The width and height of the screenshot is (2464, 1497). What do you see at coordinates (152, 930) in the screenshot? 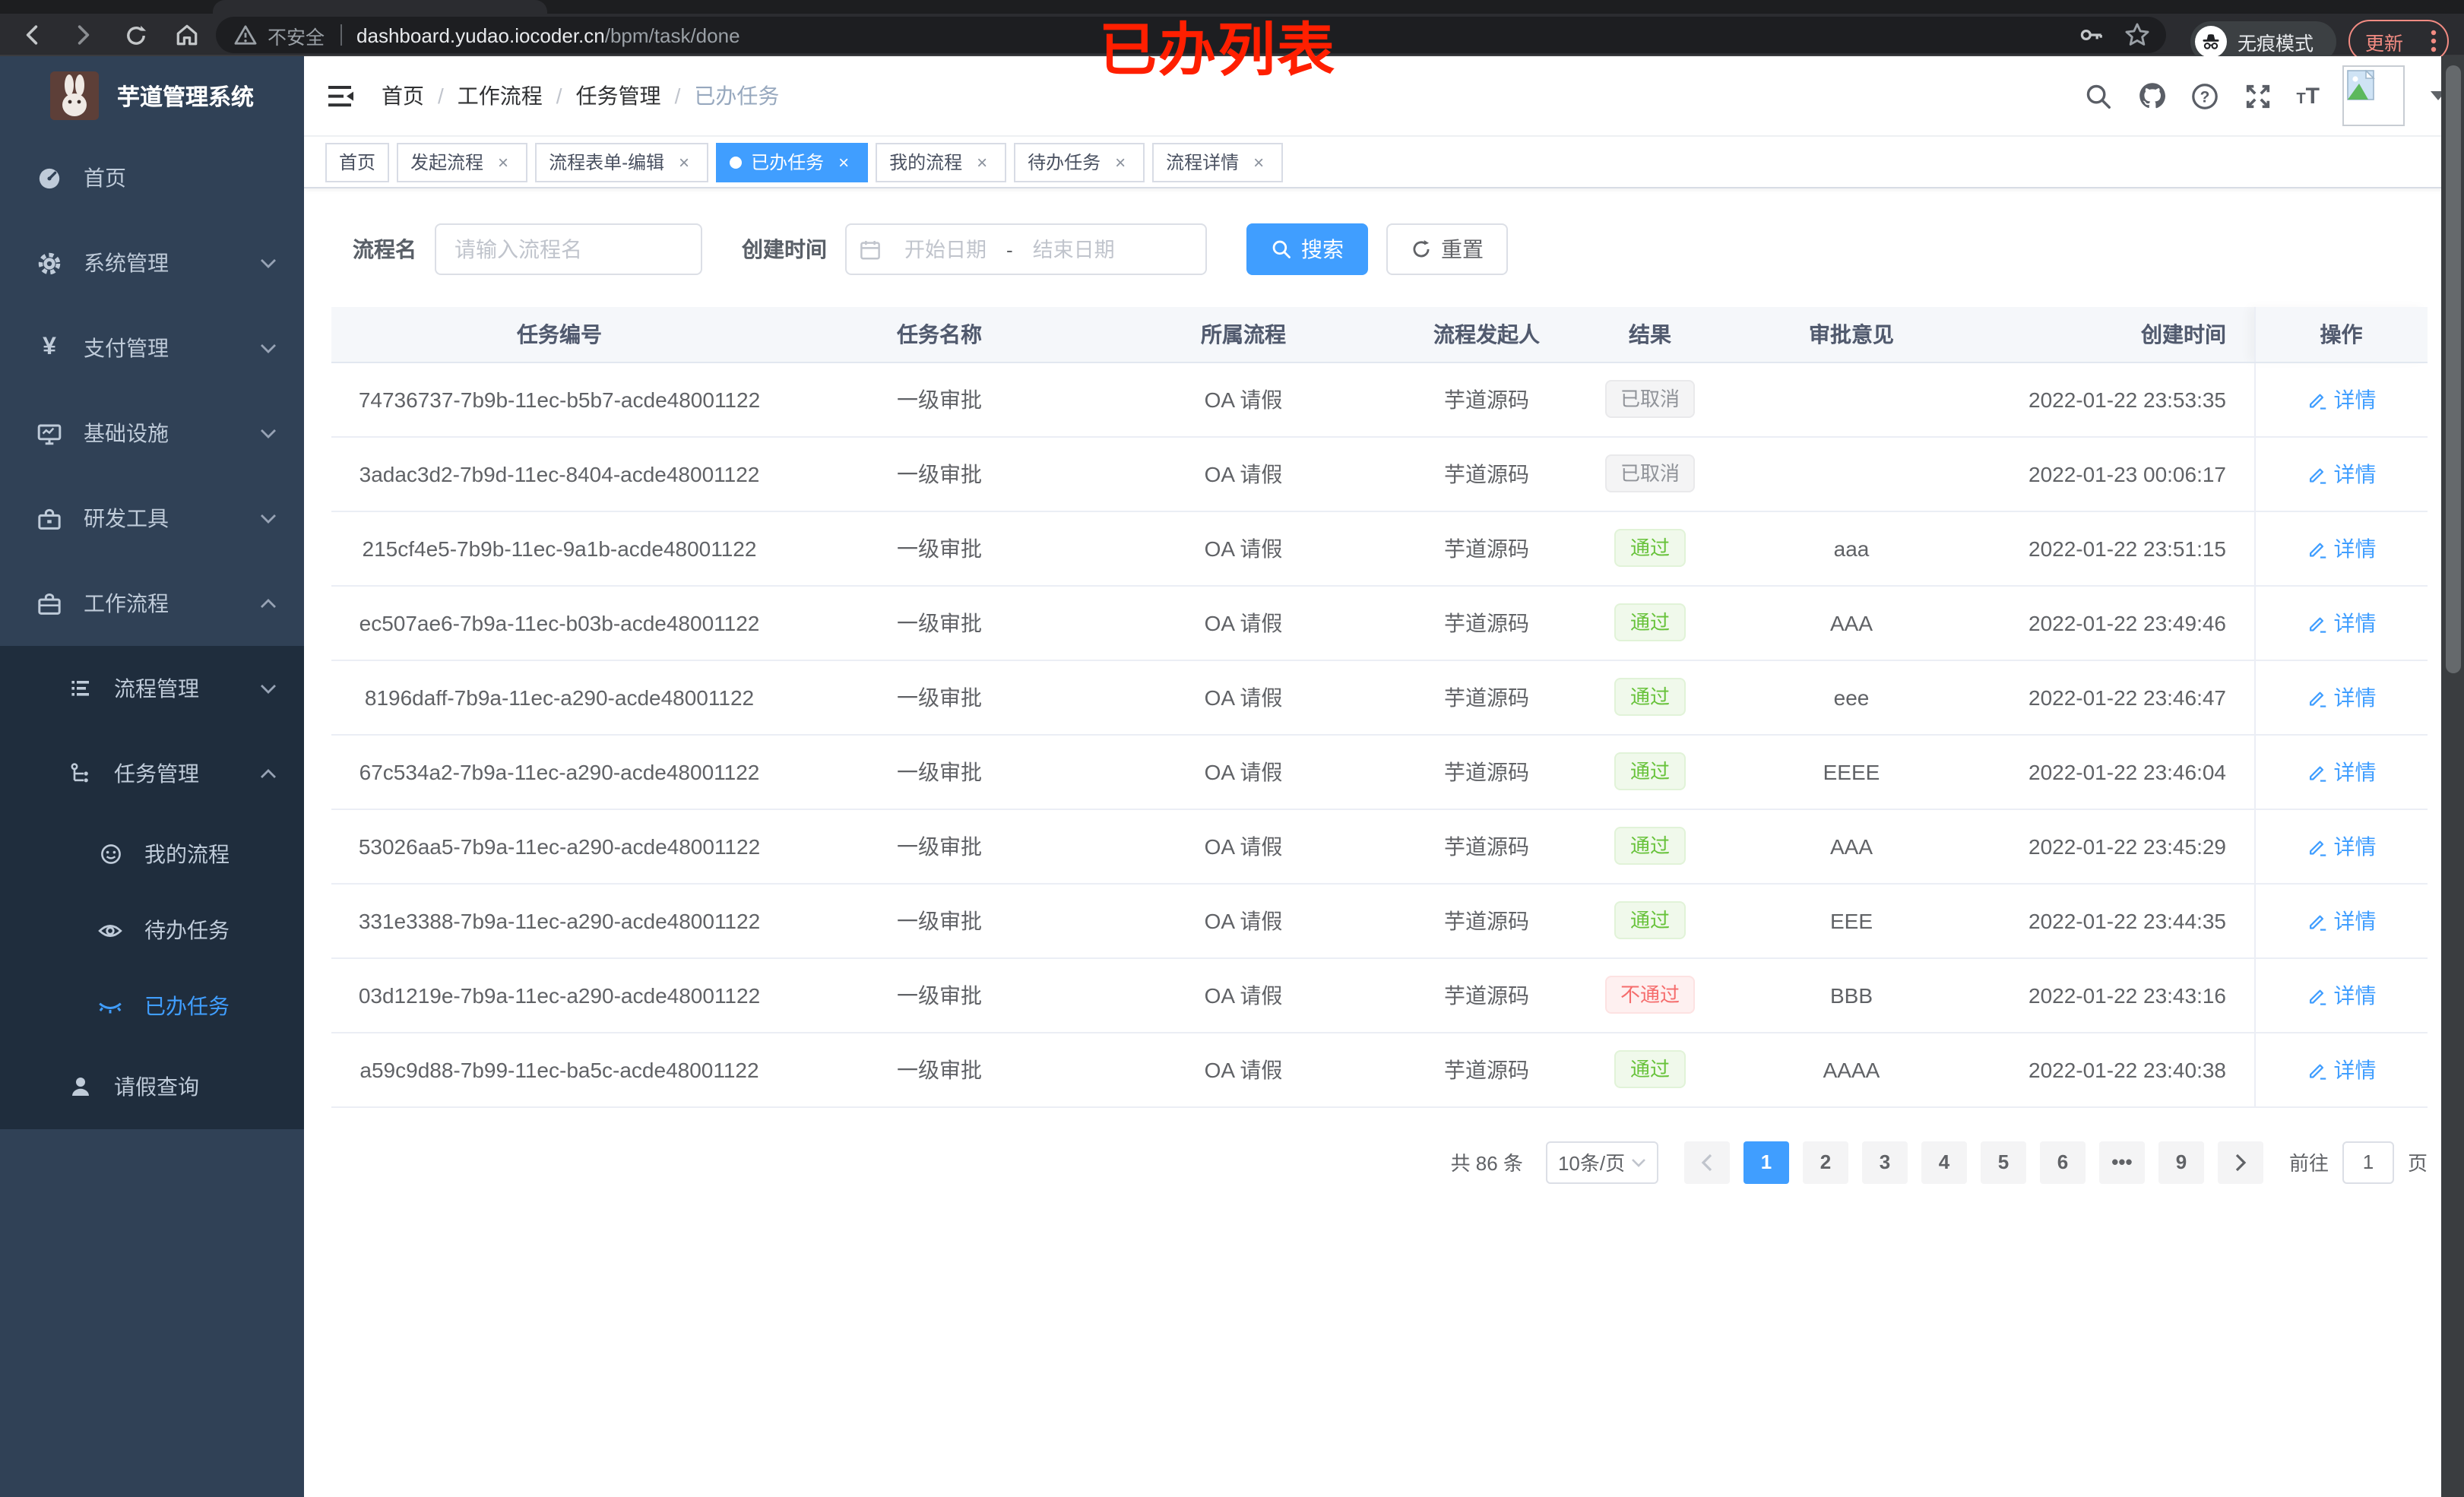
I see `sidebar-item-todo-tasks: 待办任务` at bounding box center [152, 930].